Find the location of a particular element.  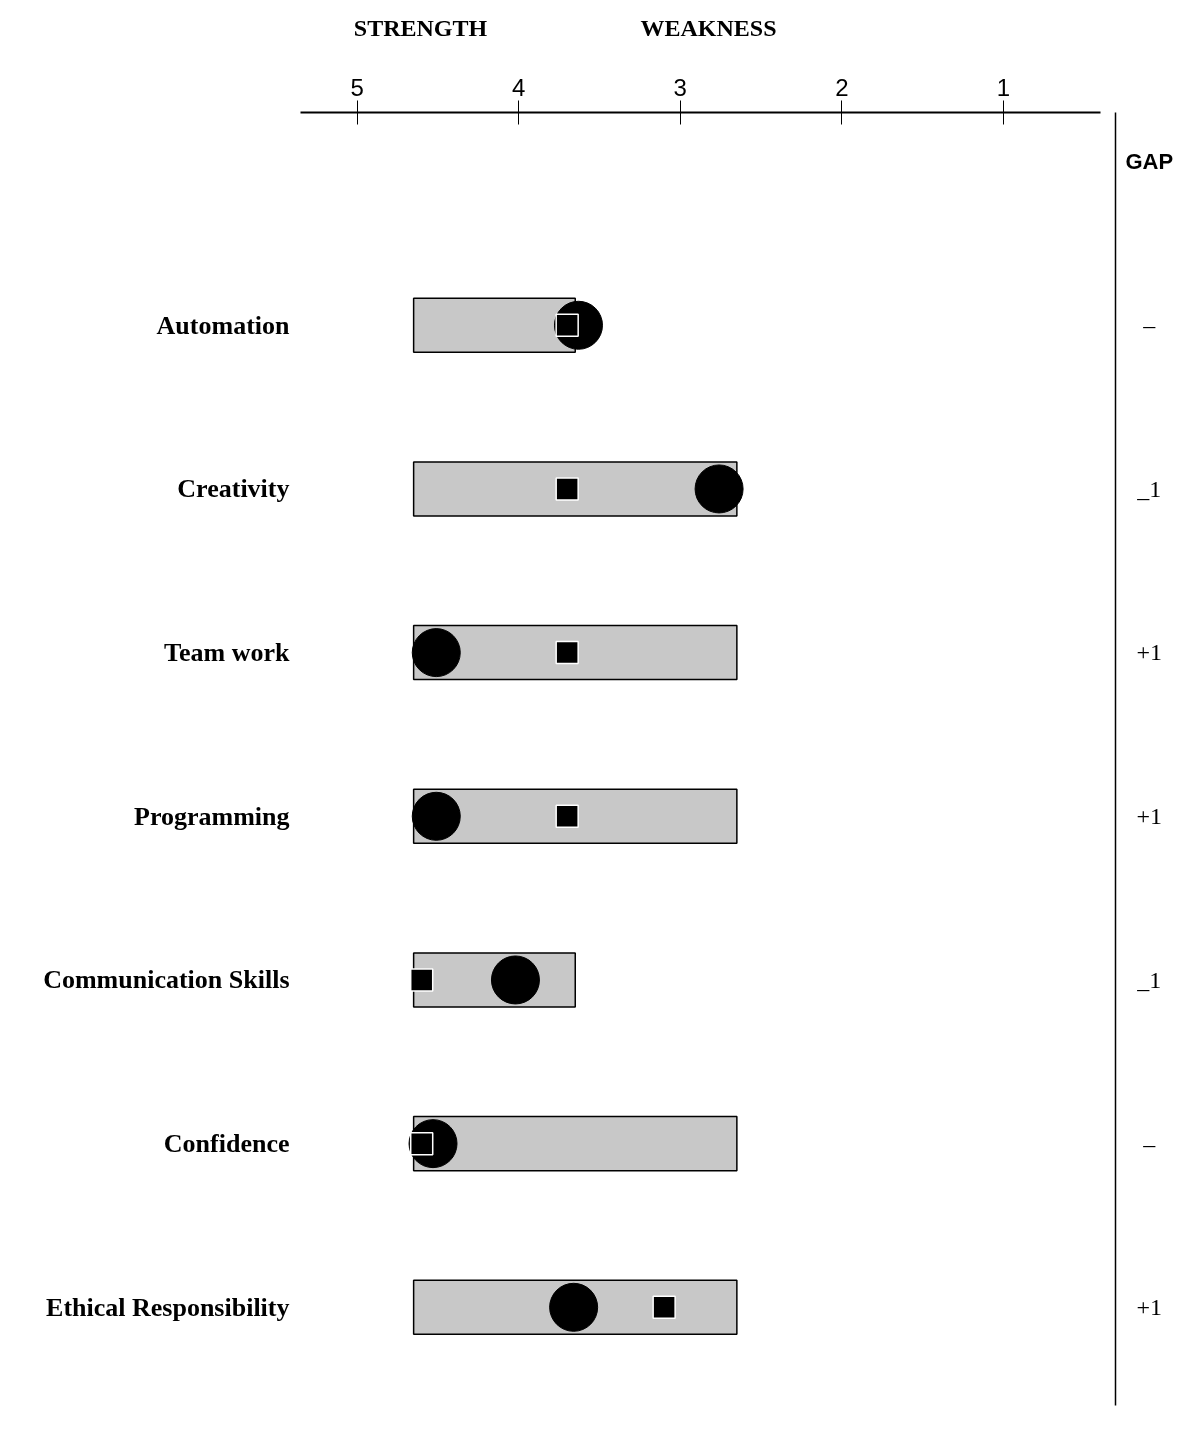

y2-axis-title: GAP is located at coordinates (1149, 162).